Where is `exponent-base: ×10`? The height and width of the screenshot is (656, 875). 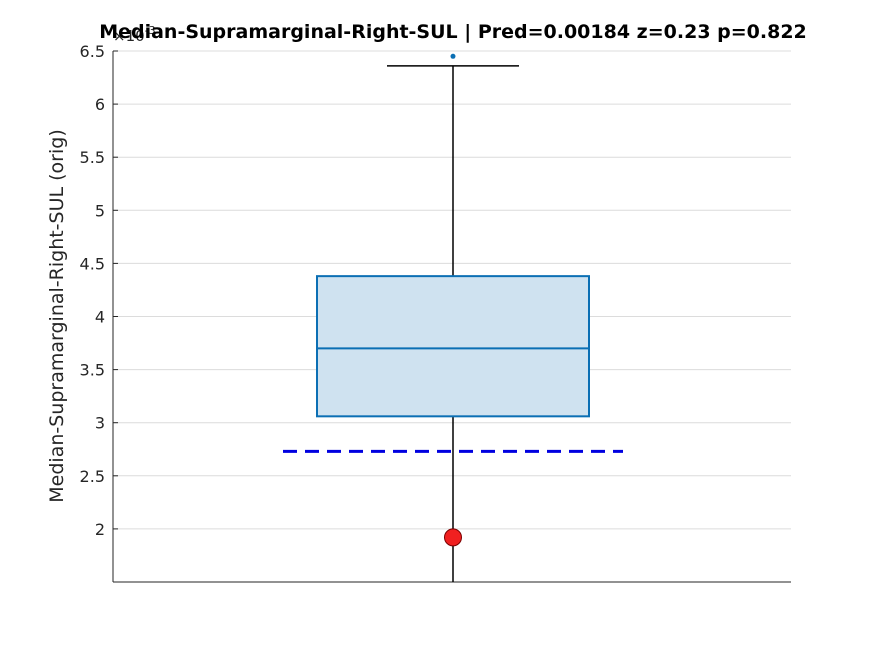
exponent-base: ×10 is located at coordinates (129, 36).